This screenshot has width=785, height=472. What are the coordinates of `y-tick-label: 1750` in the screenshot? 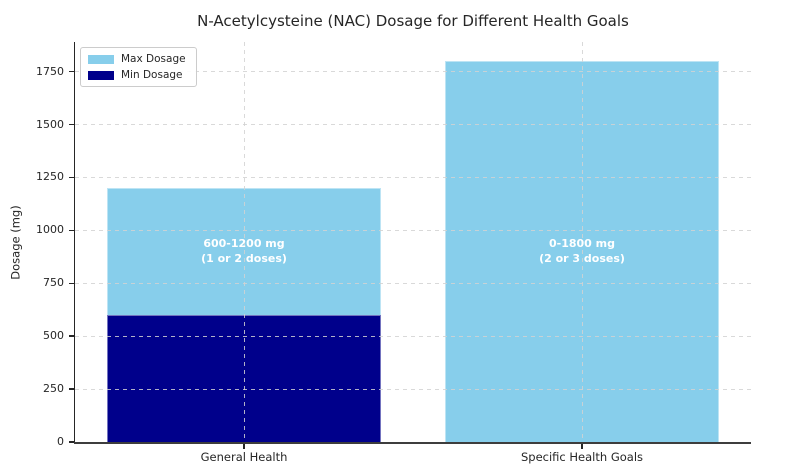 It's located at (50, 71).